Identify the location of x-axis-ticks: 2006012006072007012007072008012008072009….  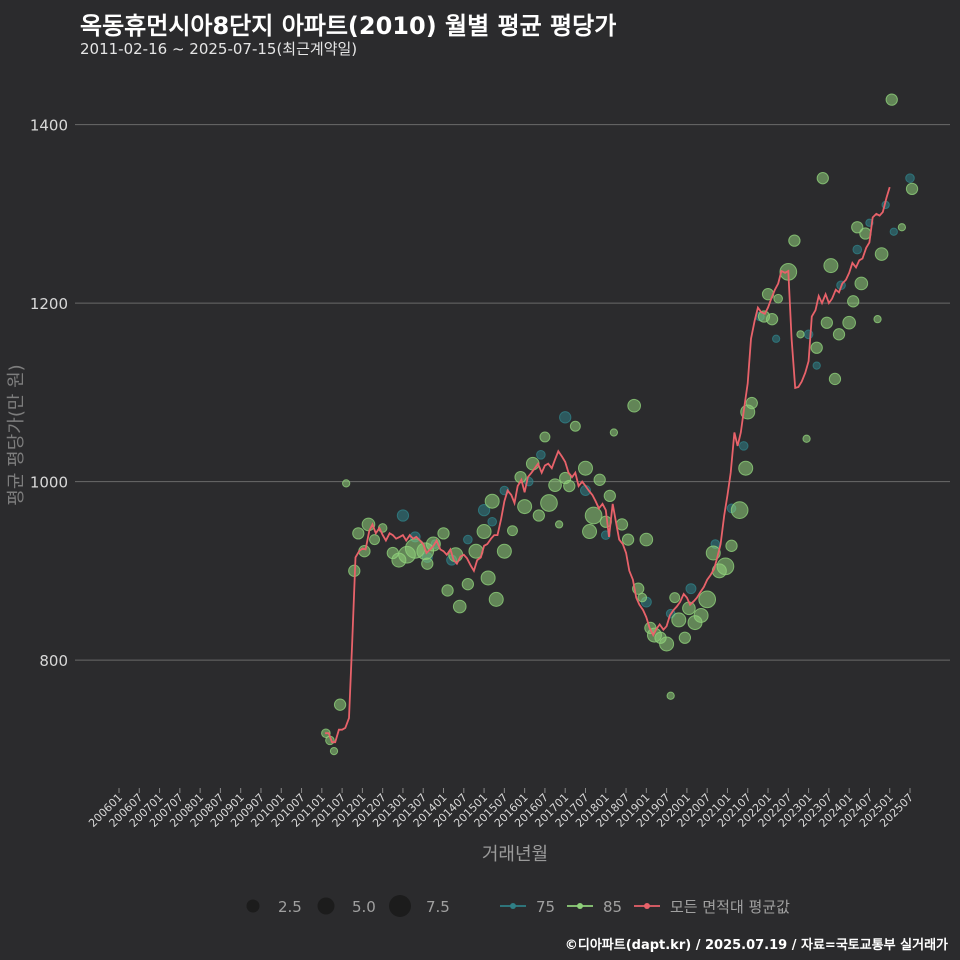
(501, 809).